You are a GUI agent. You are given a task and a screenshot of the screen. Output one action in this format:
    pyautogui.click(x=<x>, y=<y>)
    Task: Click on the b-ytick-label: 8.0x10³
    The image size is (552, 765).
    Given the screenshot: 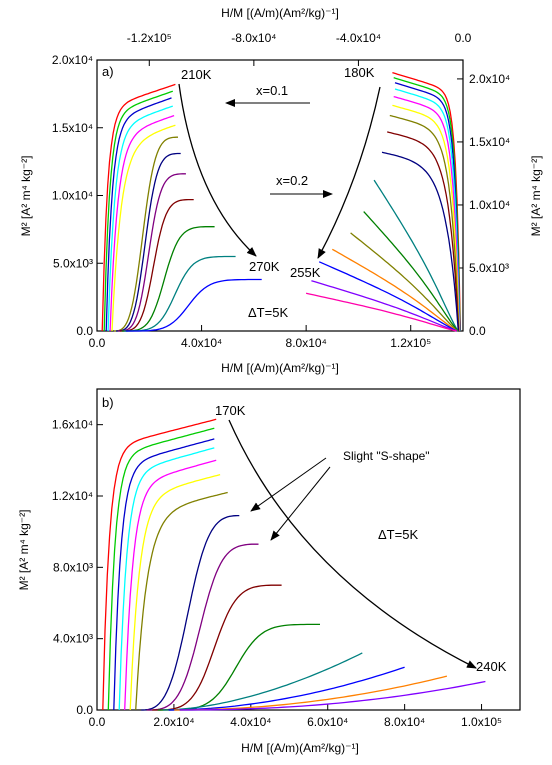 What is the action you would take?
    pyautogui.click(x=73, y=567)
    